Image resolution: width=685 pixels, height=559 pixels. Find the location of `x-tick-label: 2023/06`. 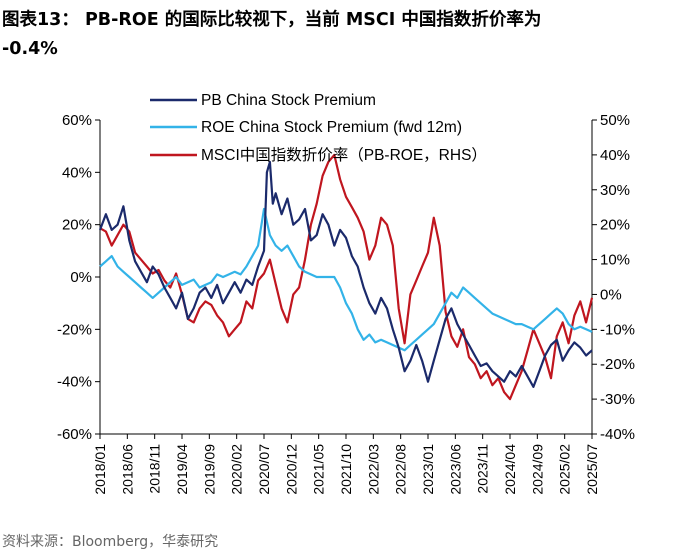

x-tick-label: 2023/06 is located at coordinates (455, 469).